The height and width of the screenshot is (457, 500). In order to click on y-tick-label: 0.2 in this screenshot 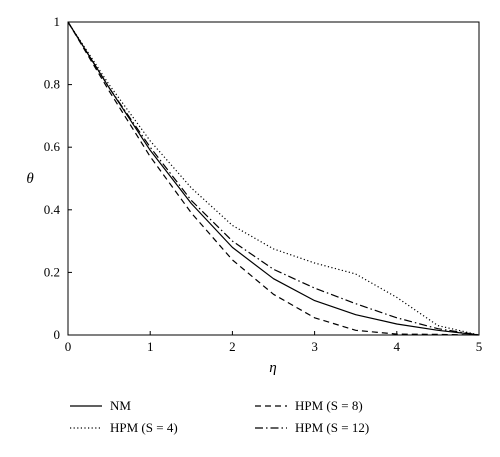, I will do `click(52, 271)`.